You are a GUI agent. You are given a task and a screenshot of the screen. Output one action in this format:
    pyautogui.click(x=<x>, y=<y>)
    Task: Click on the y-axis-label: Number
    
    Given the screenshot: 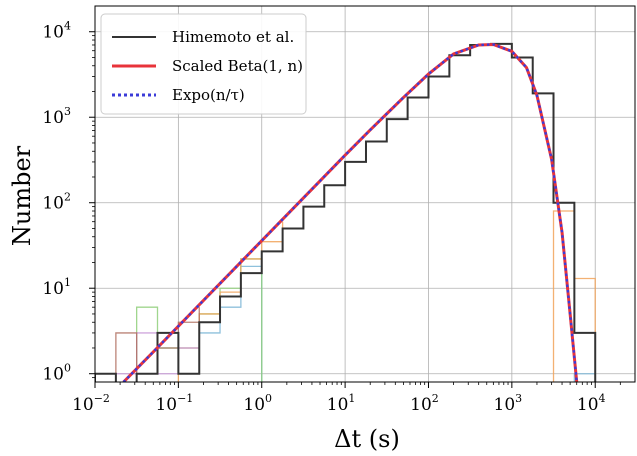 What is the action you would take?
    pyautogui.click(x=22, y=195)
    